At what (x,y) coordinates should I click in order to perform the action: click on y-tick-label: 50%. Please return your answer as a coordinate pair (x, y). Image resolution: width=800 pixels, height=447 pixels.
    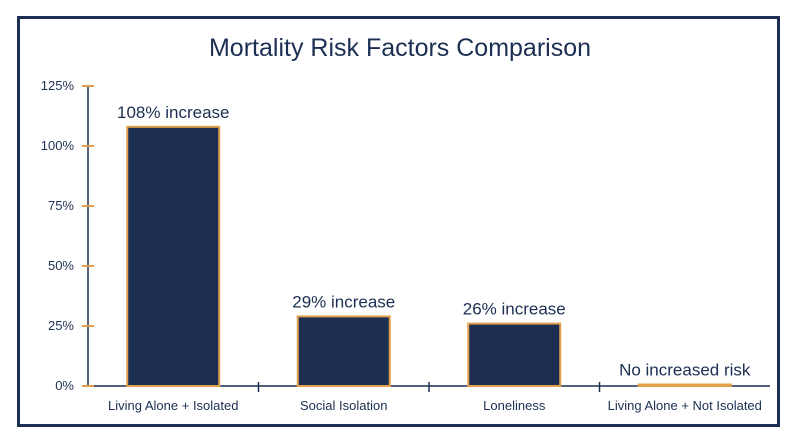
    Looking at the image, I should click on (61, 265).